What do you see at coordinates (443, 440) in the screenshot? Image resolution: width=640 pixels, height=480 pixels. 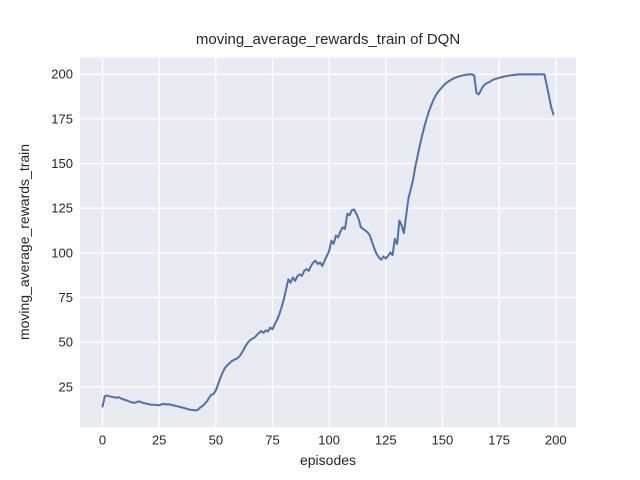 I see `x-tick-label: 150` at bounding box center [443, 440].